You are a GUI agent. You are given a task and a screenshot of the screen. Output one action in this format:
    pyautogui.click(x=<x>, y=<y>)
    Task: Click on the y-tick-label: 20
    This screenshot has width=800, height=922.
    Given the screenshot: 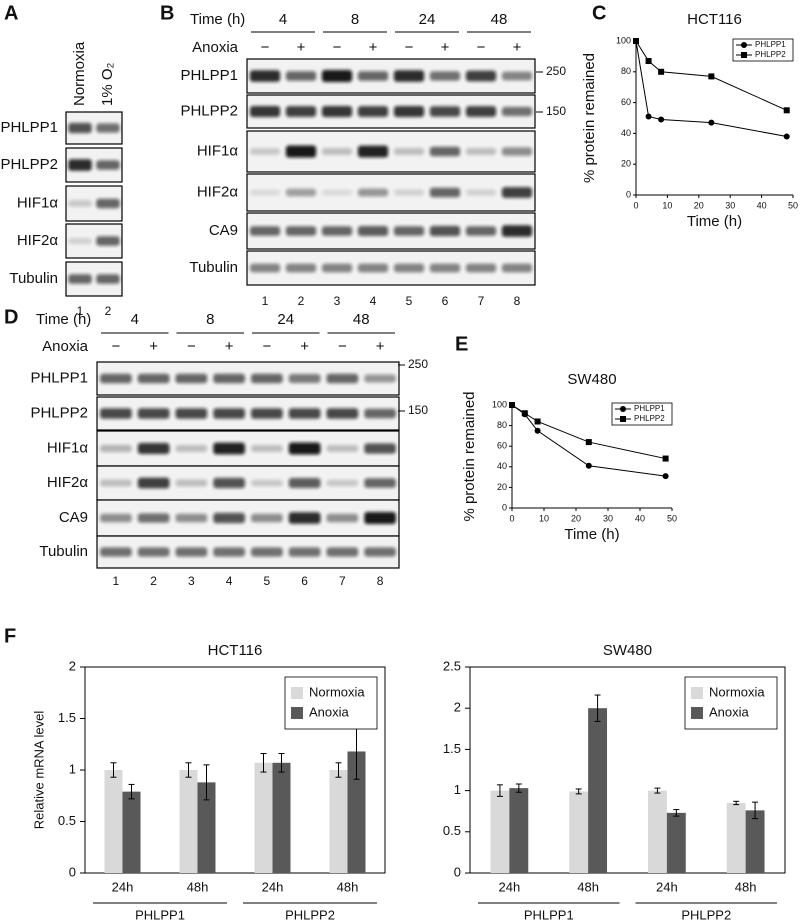 What is the action you would take?
    pyautogui.click(x=502, y=487)
    